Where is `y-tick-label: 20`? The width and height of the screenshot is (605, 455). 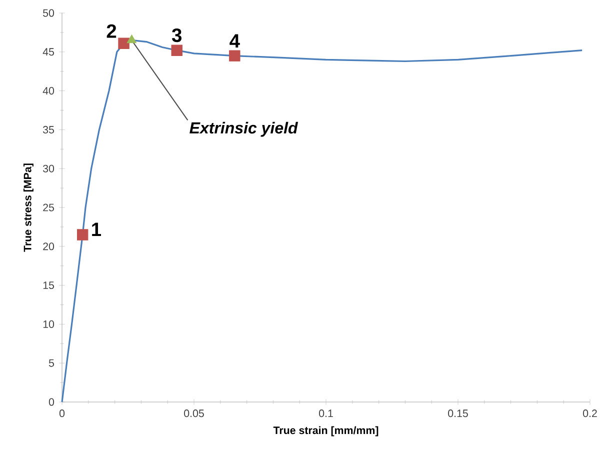
y-tick-label: 20 is located at coordinates (48, 246).